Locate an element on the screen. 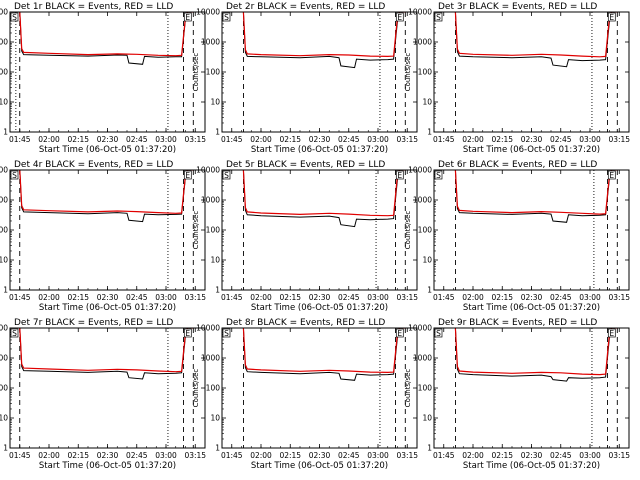 The height and width of the screenshot is (480, 640). panel-title: Det 1r BLACK = Events, RED = LLD is located at coordinates (93, 7).